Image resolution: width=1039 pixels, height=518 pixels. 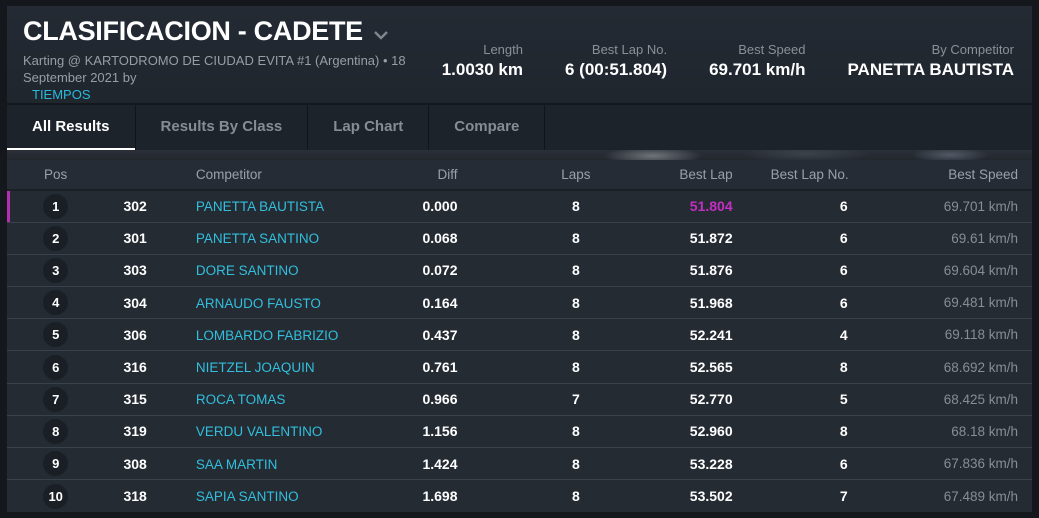 I want to click on position-badge: 7, so click(x=56, y=399).